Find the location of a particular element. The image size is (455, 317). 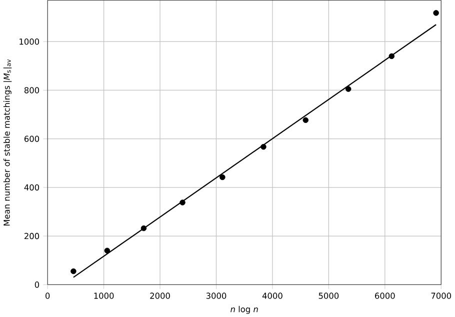

x-tick-label: 7000 is located at coordinates (441, 295).